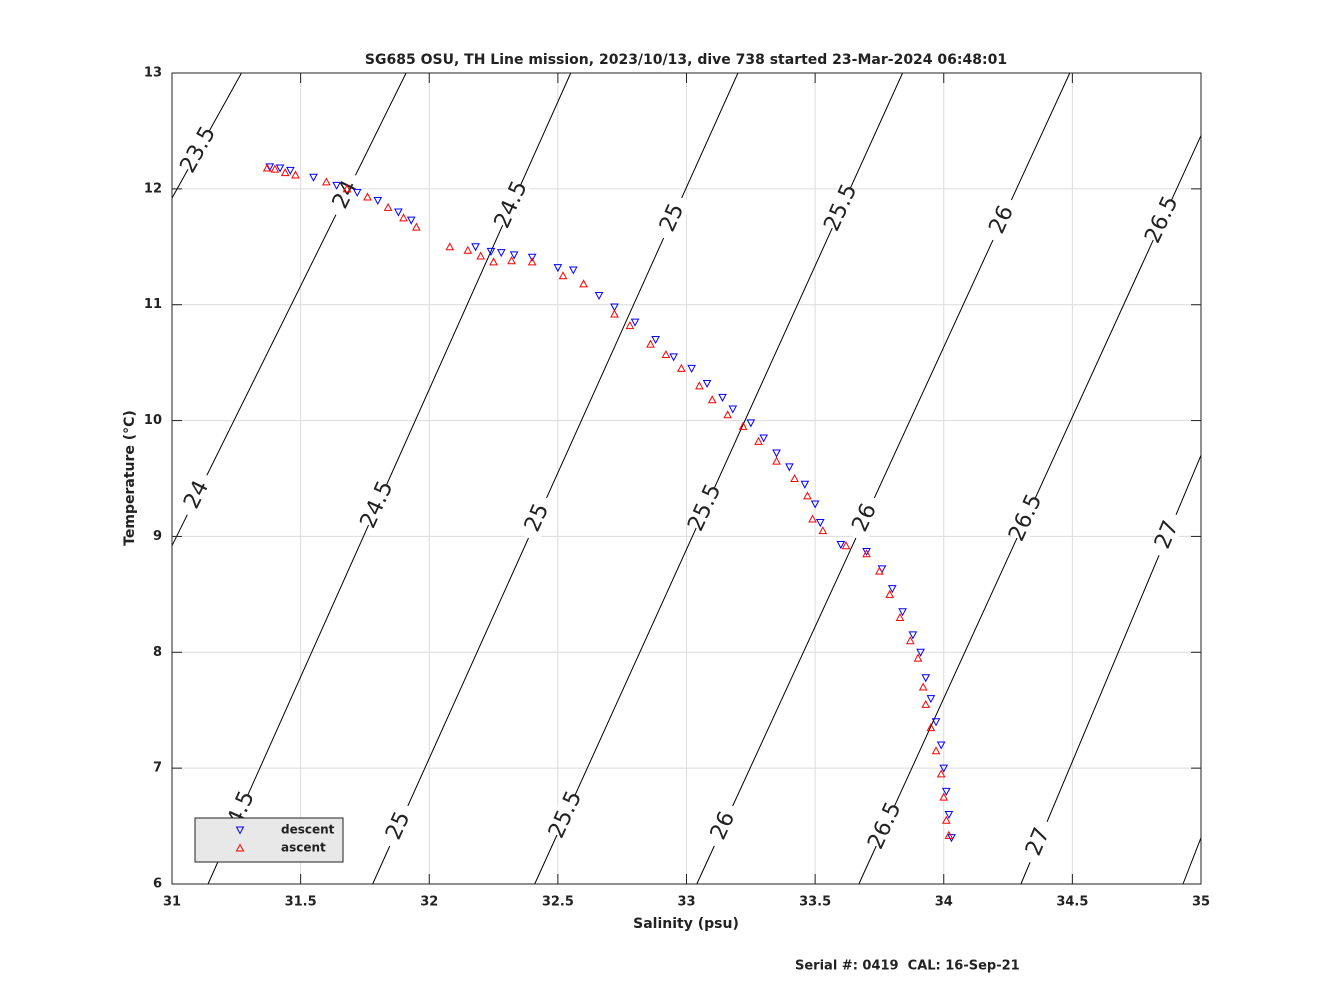 The image size is (1328, 996). I want to click on x-tick-label: 31, so click(172, 902).